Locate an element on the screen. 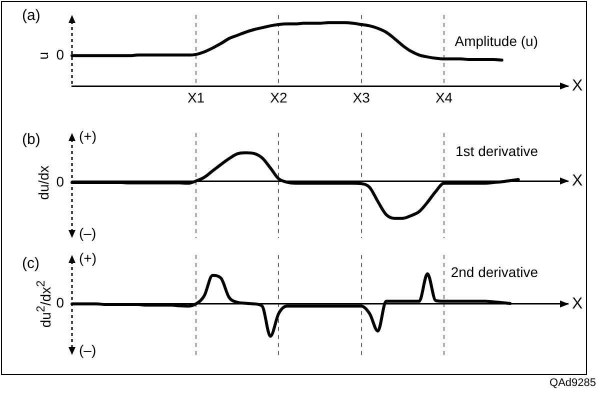 This screenshot has width=600, height=394. y-axis-title: u is located at coordinates (43, 56).